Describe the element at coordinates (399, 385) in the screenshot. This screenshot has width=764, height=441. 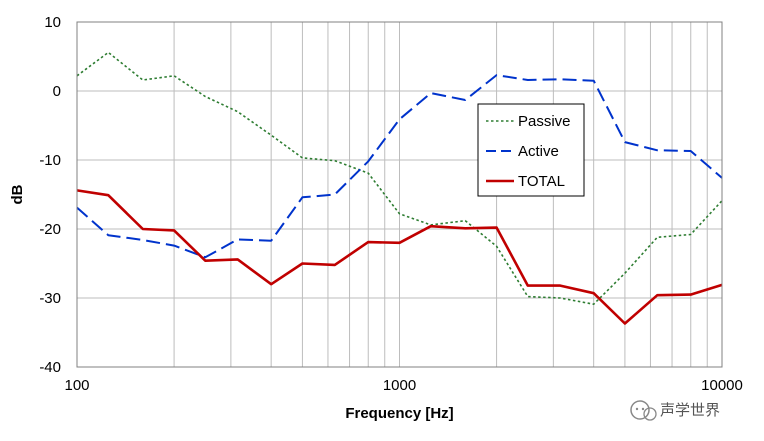
I see `x-tick-label: 1000` at that location.